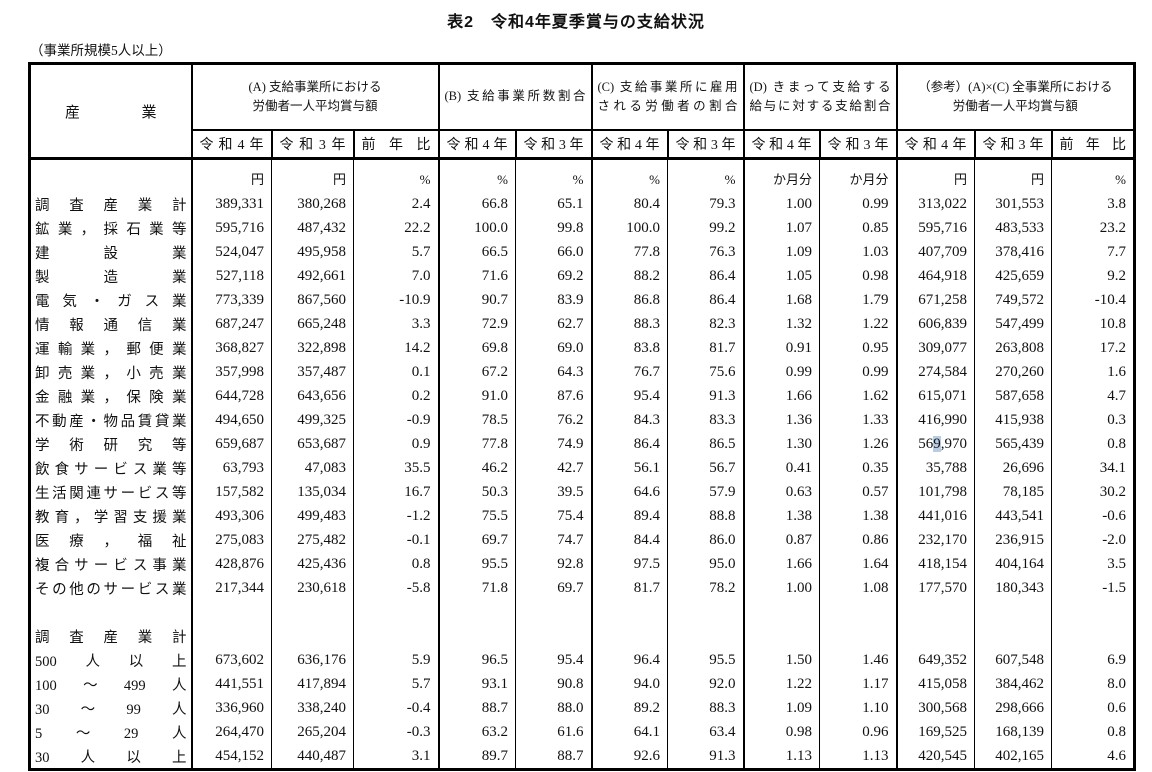 The image size is (1152, 772). Describe the element at coordinates (312, 708) in the screenshot. I see `value-cell: 338,240` at that location.